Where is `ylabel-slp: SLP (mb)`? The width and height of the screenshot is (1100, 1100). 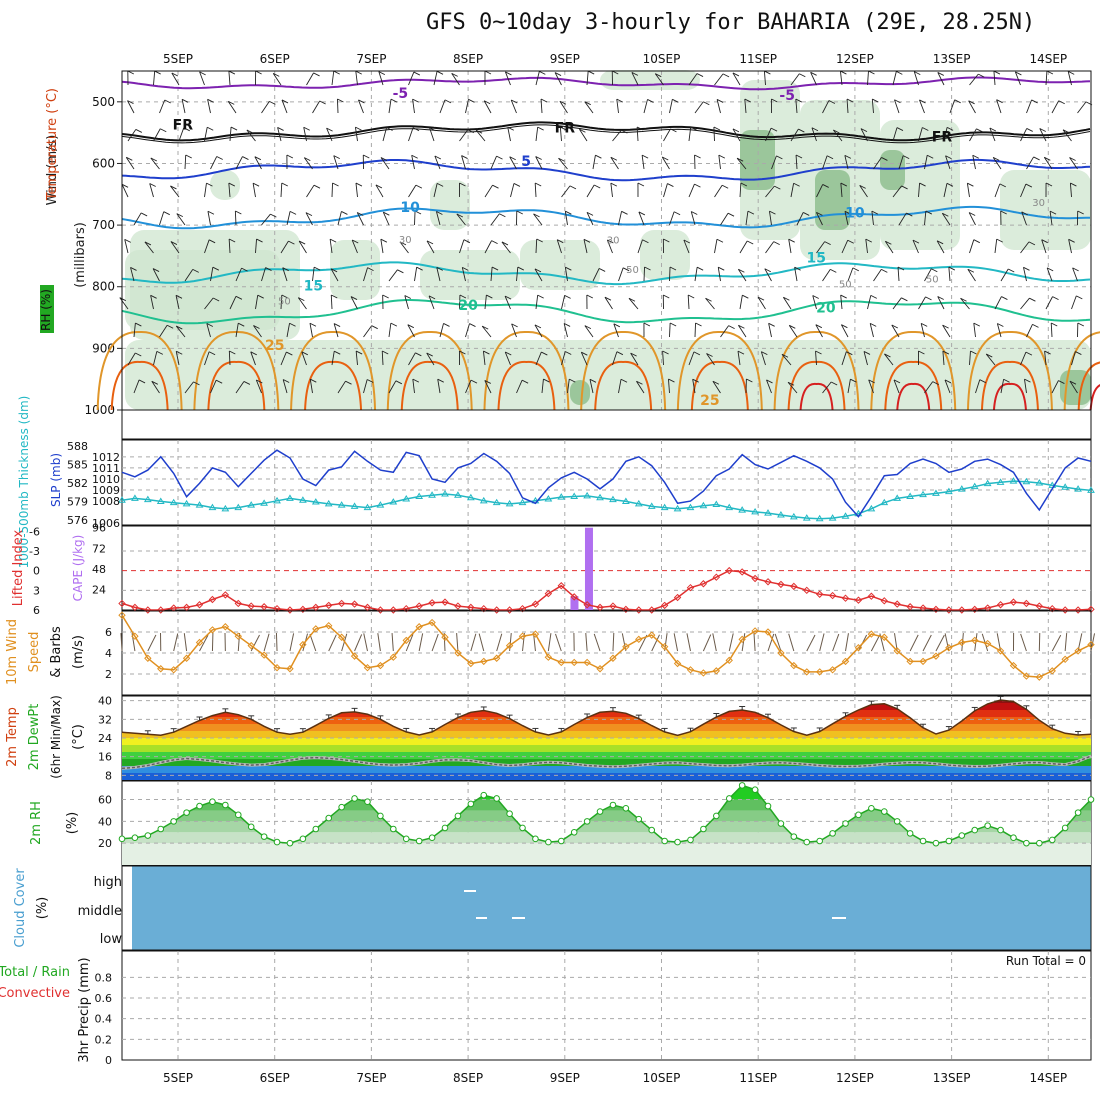 ylabel-slp: SLP (mb) is located at coordinates (56, 480).